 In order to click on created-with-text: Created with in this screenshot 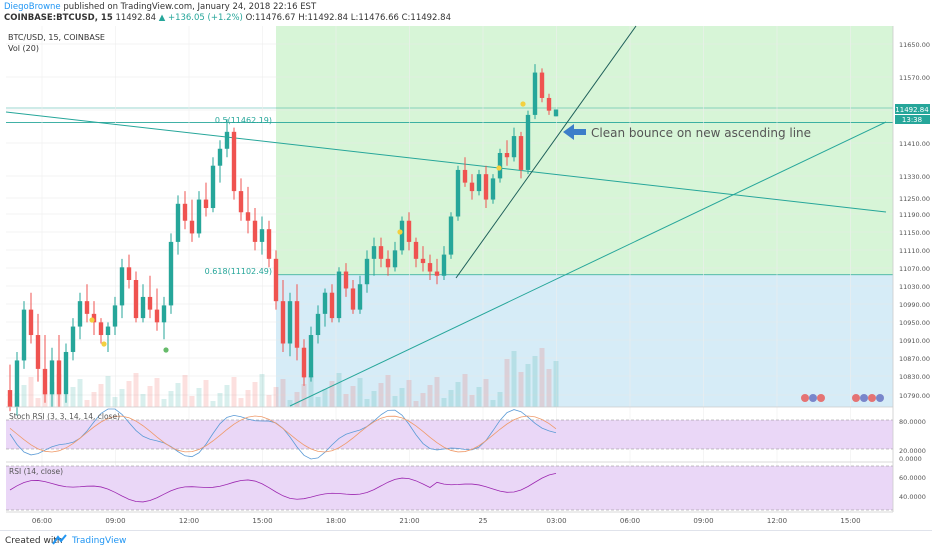, I will do `click(34, 541)`.